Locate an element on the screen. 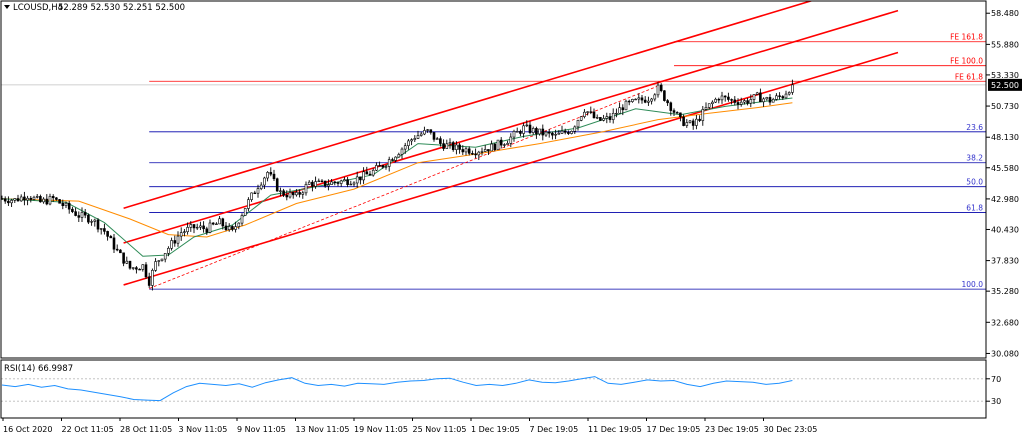  y-axis-tick-label: 30.080 is located at coordinates (1005, 353).